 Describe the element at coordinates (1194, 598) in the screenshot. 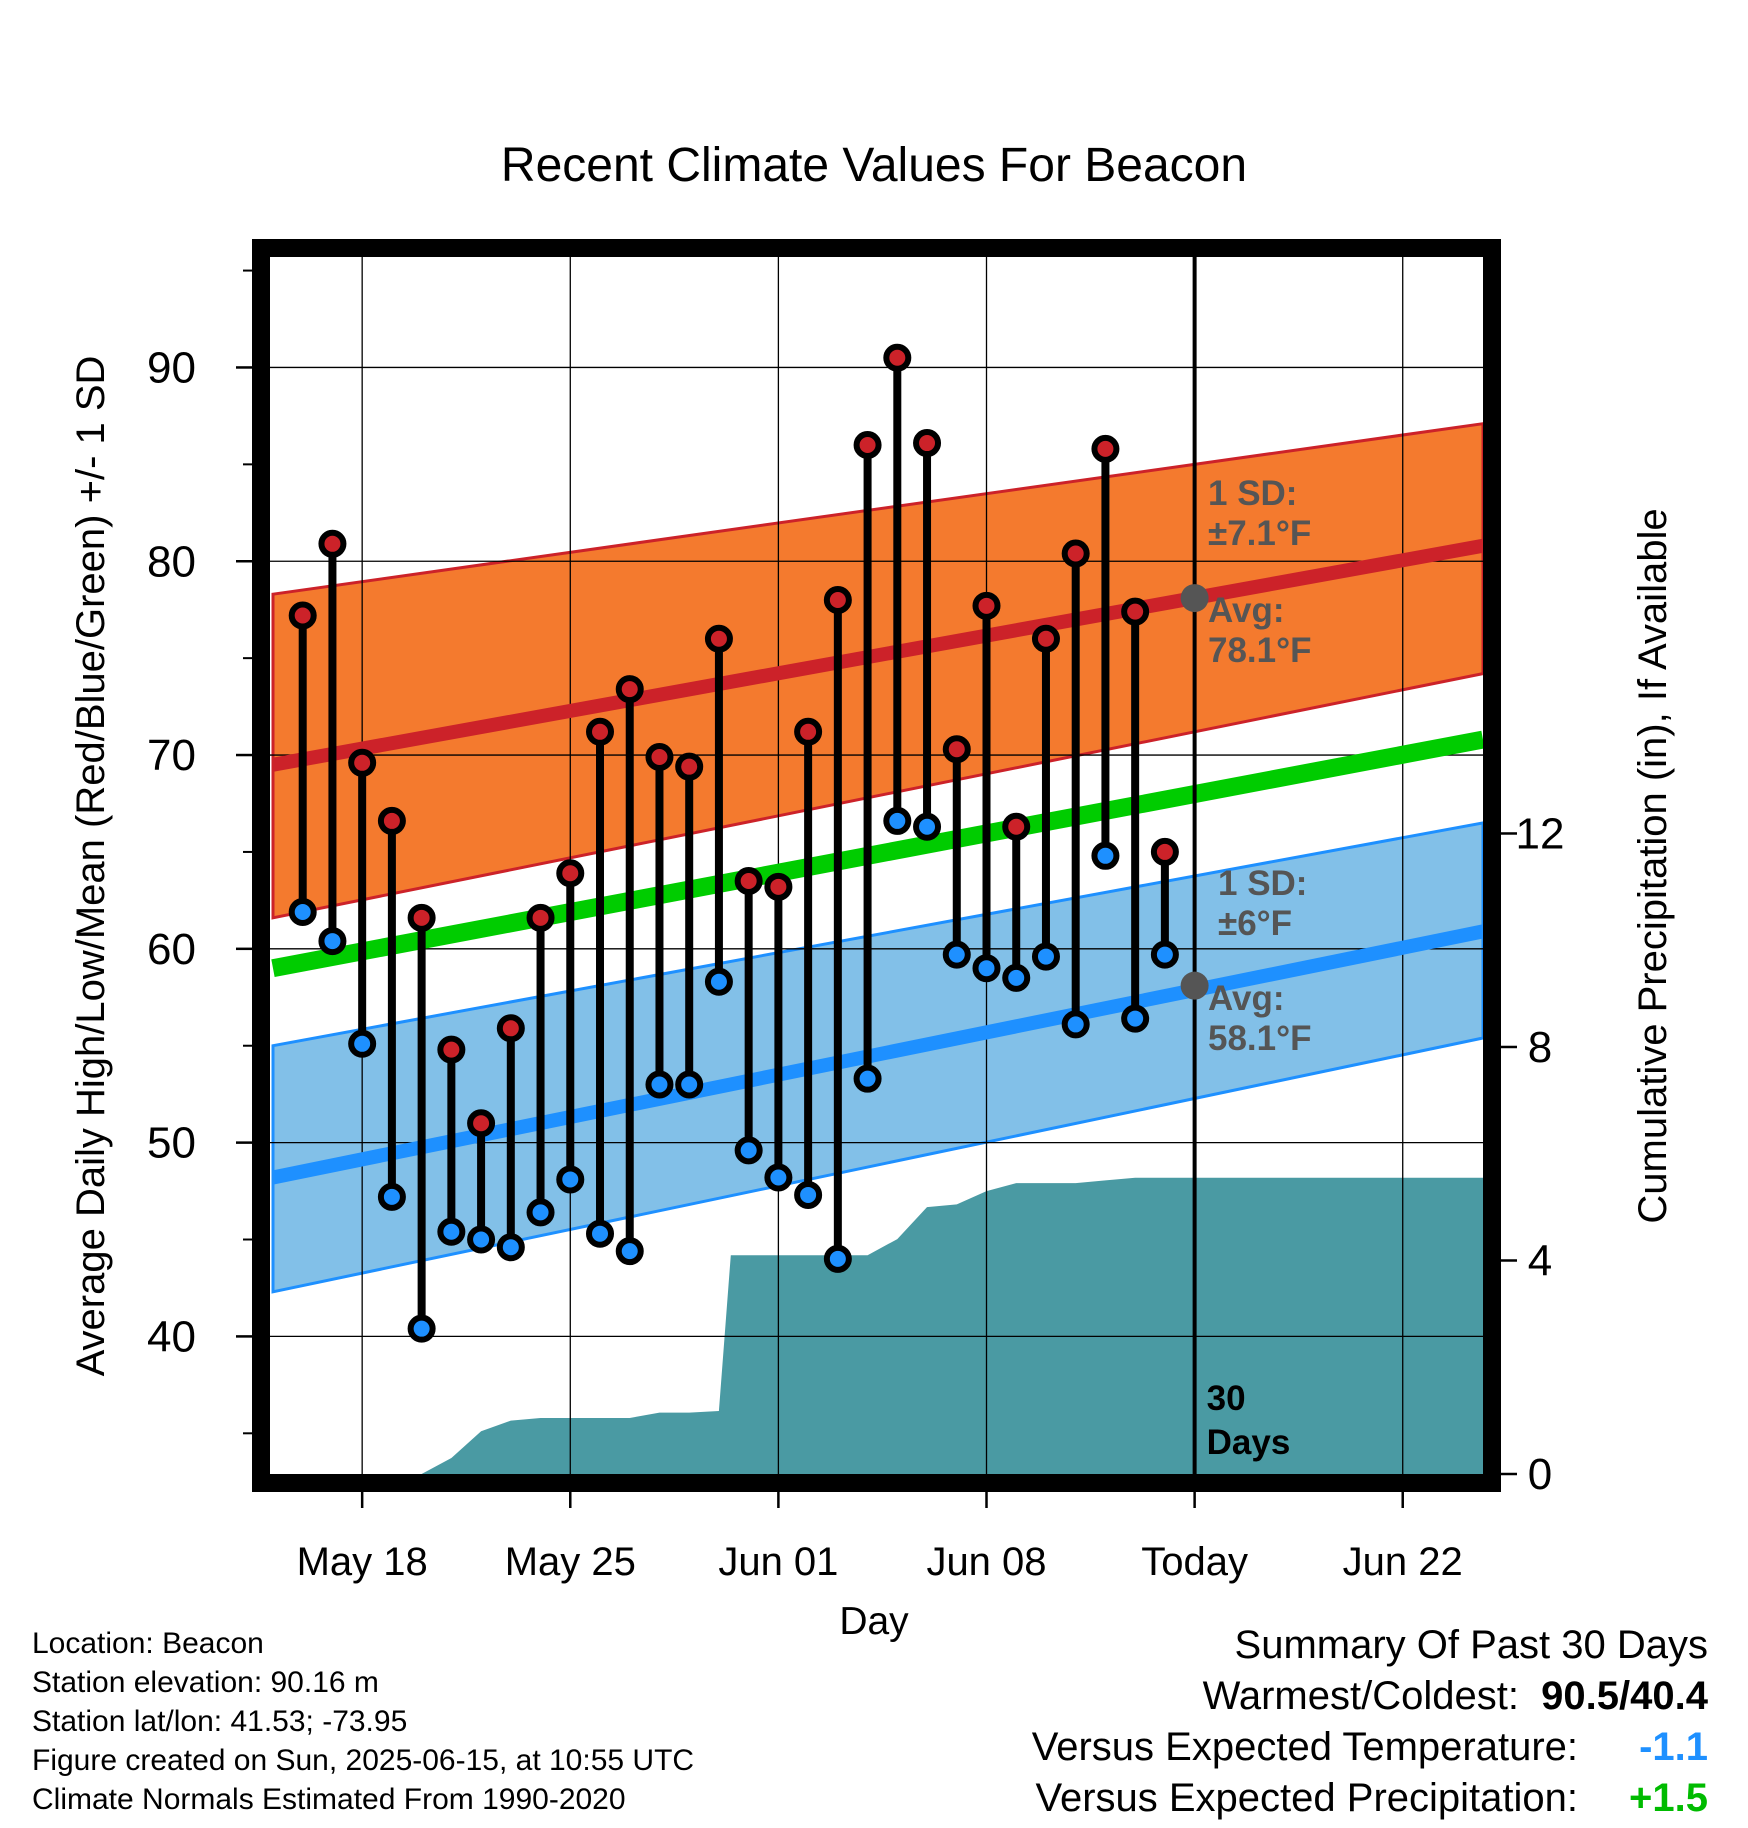

I see `high-avg-today-point` at that location.